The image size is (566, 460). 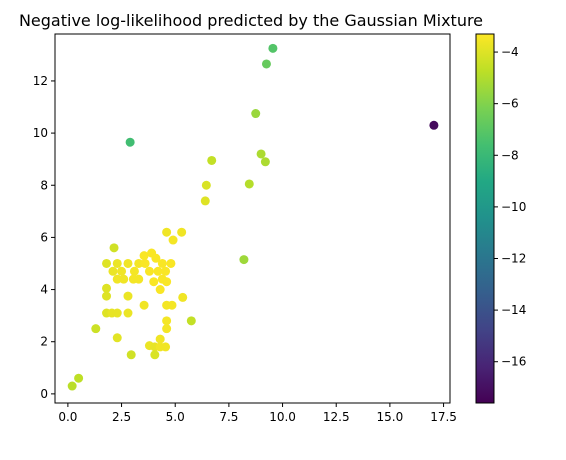 I want to click on y-tick-label: 0, so click(x=44, y=394).